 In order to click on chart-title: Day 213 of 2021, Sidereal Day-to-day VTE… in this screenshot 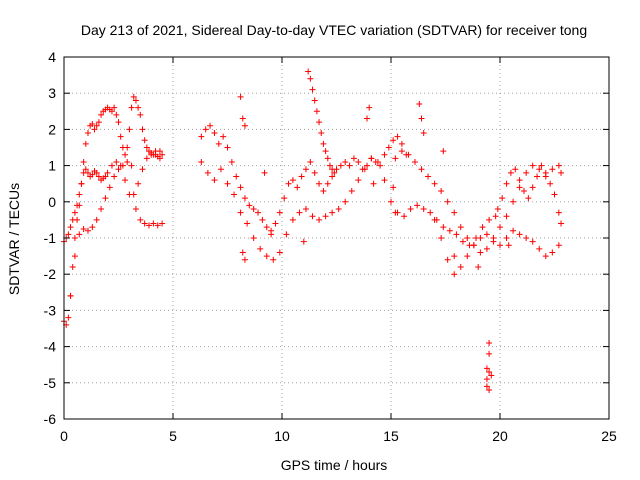, I will do `click(334, 30)`.